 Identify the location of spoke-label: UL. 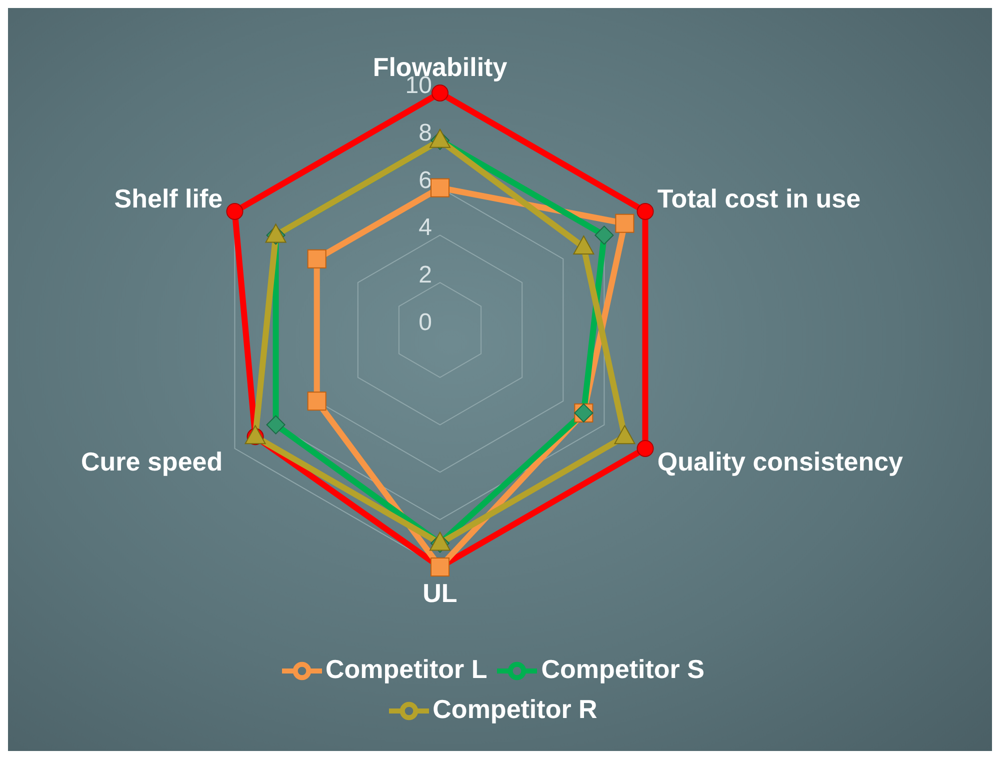
(440, 593).